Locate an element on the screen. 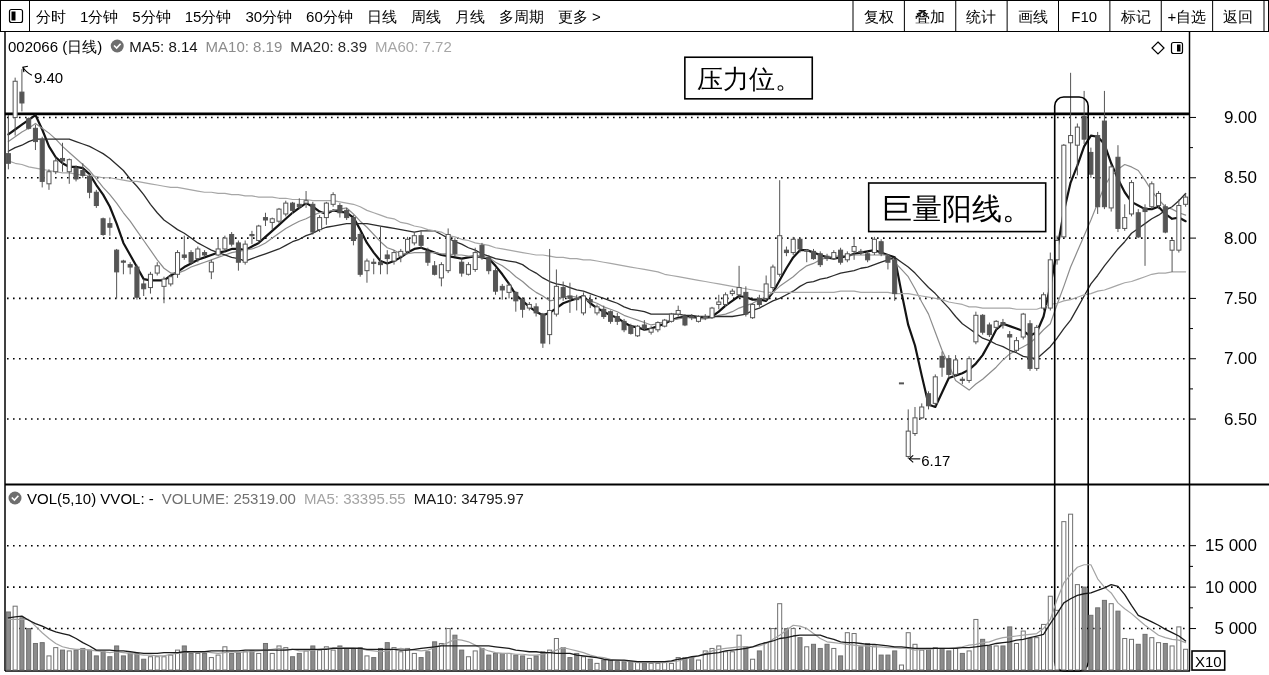 Image resolution: width=1269 pixels, height=675 pixels. text: 60分钟 is located at coordinates (329, 16).